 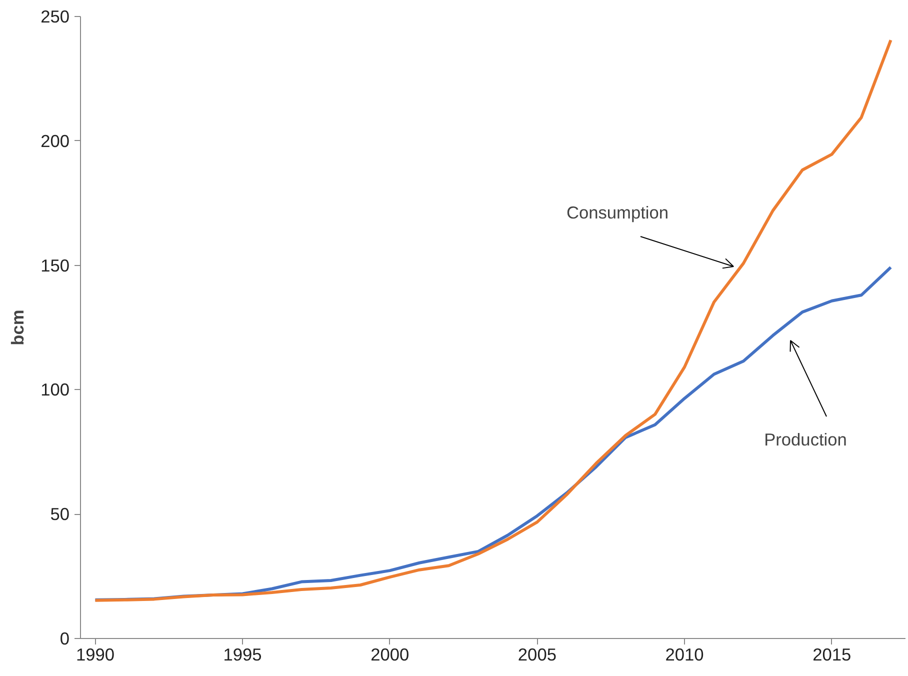 I want to click on y-axis-title: bcm, so click(x=18, y=328).